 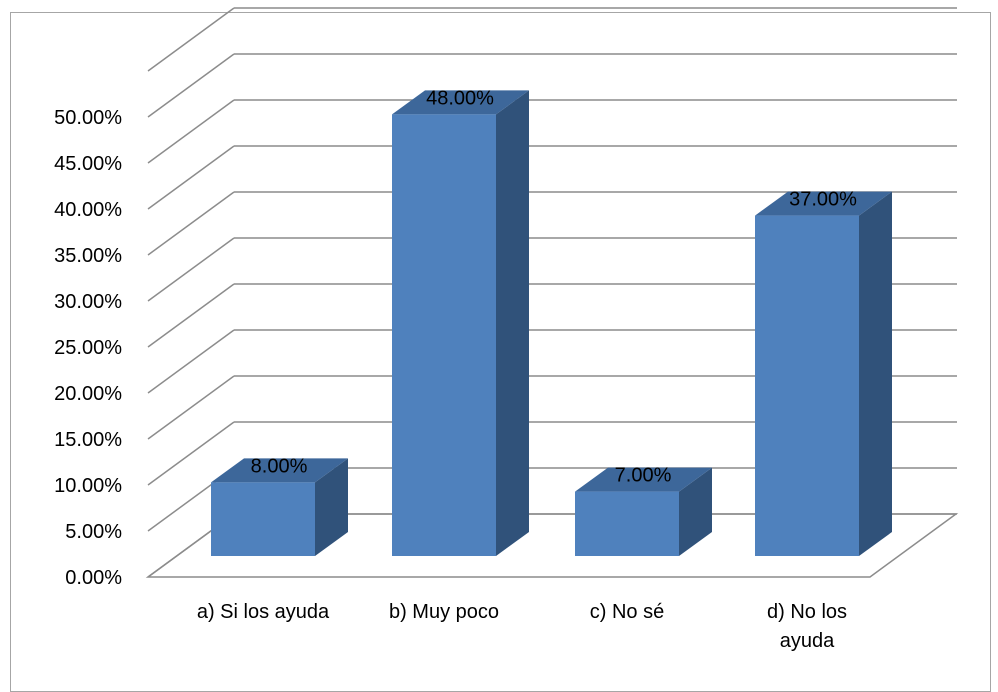 What do you see at coordinates (263, 612) in the screenshot?
I see `category-label: a) Si los ayuda` at bounding box center [263, 612].